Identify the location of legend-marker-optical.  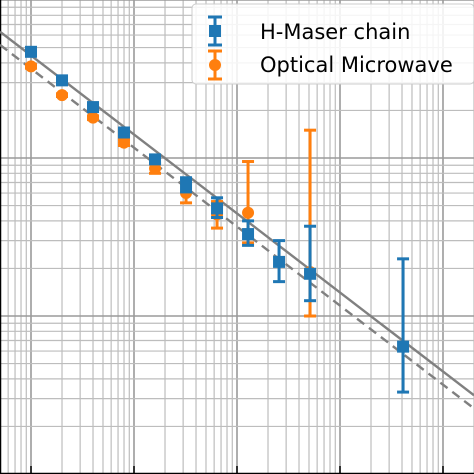
(215, 65).